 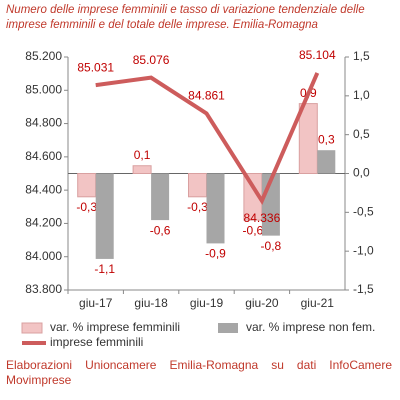 I want to click on legend-label: imprese femminili, so click(x=96, y=342).